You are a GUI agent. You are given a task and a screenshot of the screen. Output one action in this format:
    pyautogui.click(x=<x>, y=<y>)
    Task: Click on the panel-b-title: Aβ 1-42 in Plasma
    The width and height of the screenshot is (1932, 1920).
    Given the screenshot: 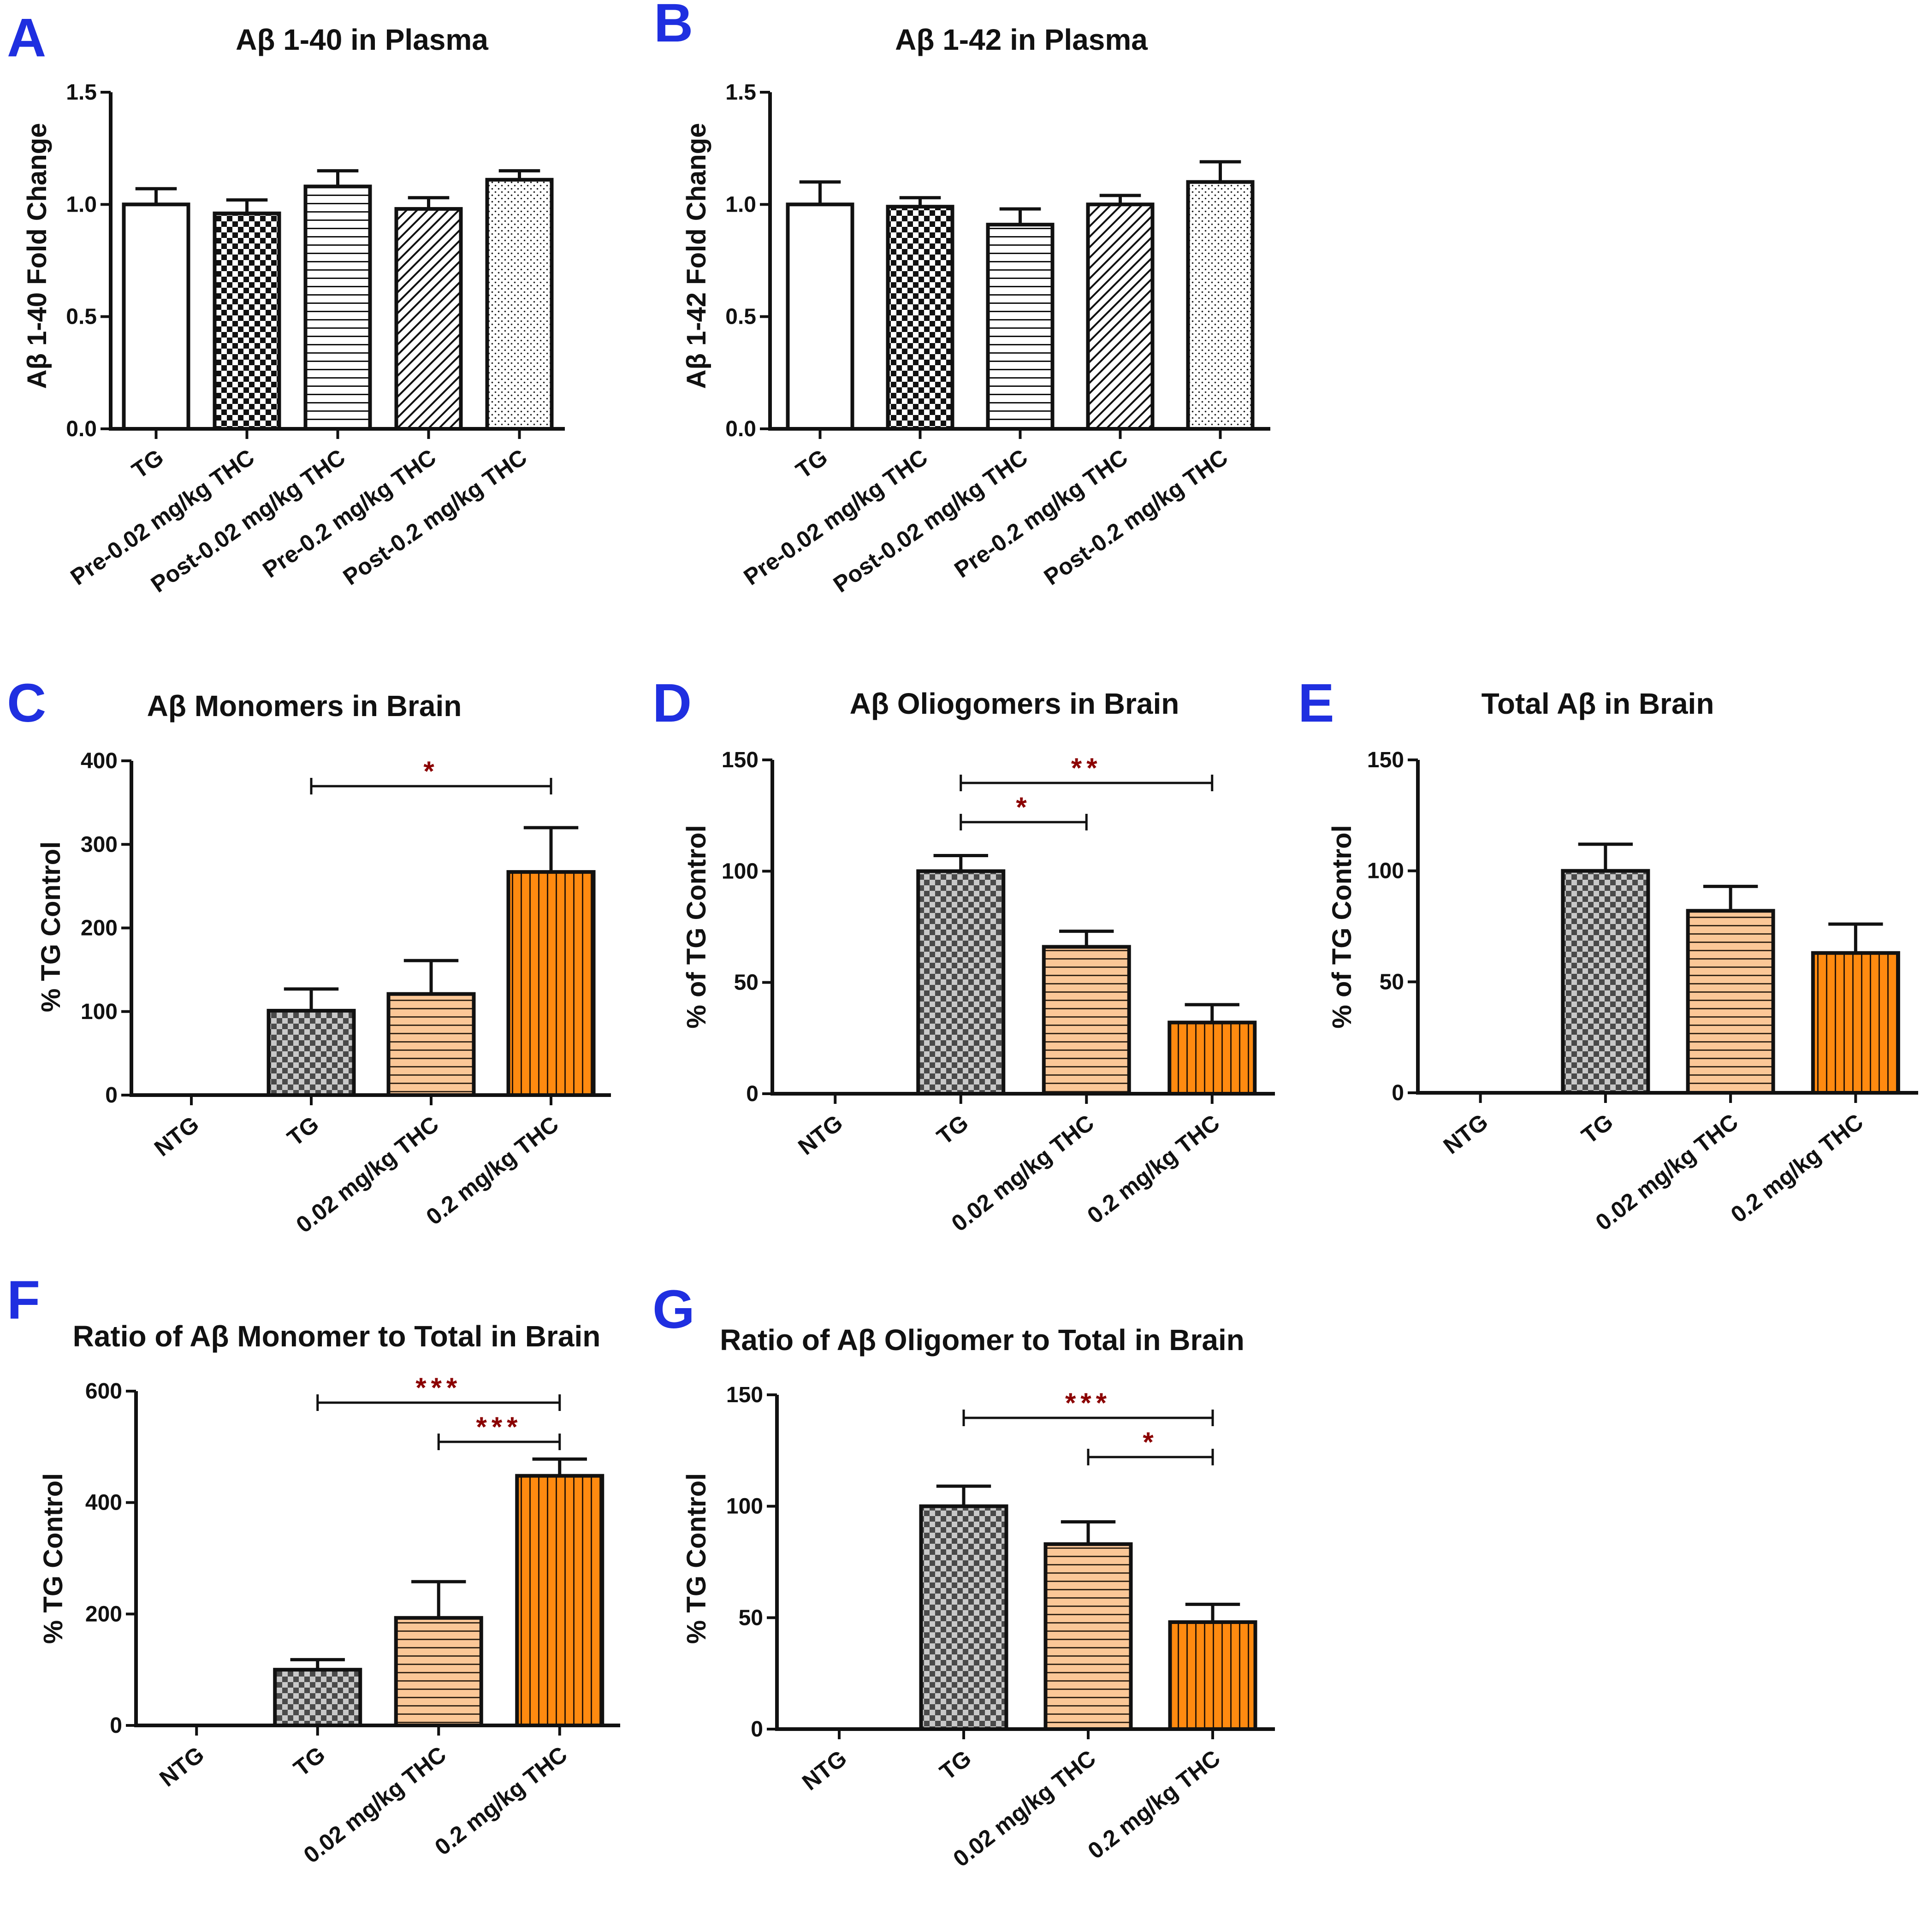 What is the action you would take?
    pyautogui.click(x=1022, y=39)
    